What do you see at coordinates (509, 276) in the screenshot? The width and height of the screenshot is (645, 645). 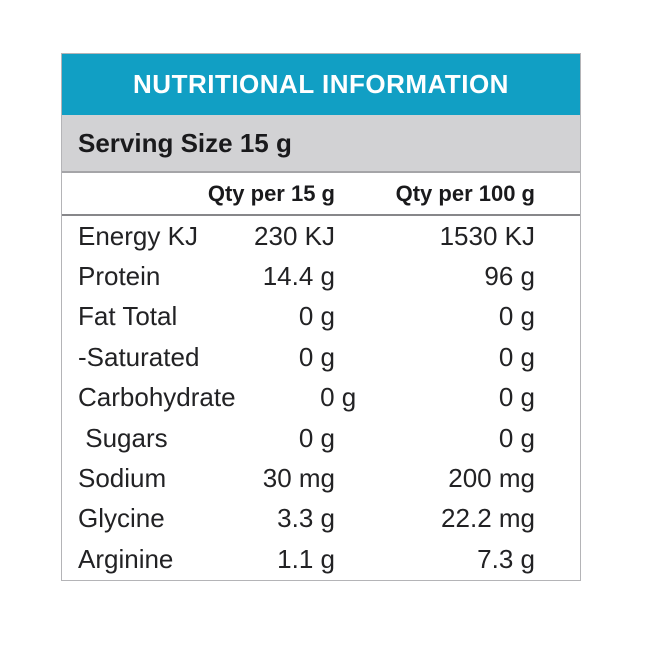 I see `row-qty-100g: 96 g` at bounding box center [509, 276].